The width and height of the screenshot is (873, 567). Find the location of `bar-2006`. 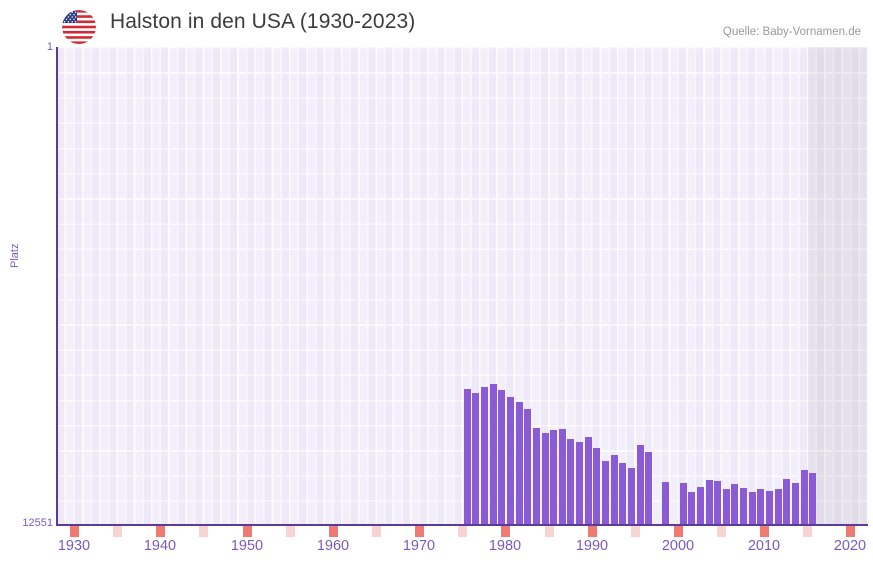

bar-2006 is located at coordinates (700, 506).